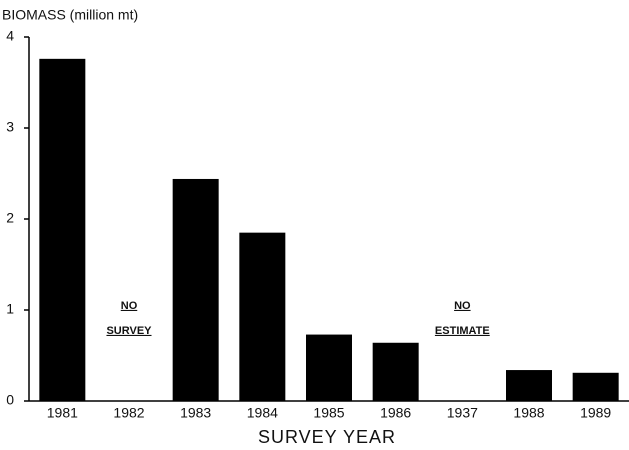 This screenshot has width=629, height=450. I want to click on y-tick-label: 1, so click(10, 309).